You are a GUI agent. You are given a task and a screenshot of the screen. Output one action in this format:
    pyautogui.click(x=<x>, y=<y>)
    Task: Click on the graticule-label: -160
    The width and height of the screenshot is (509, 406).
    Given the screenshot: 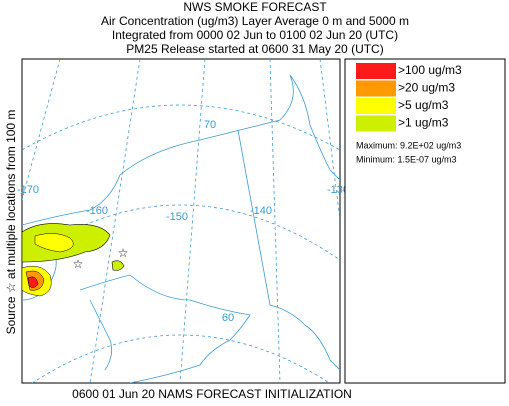 What is the action you would take?
    pyautogui.click(x=97, y=211)
    